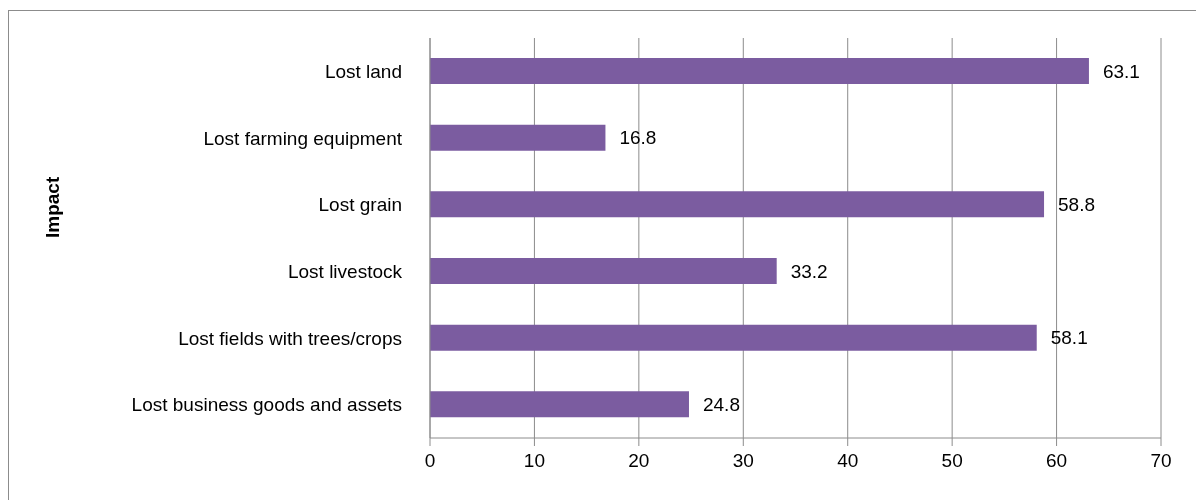  Describe the element at coordinates (1069, 338) in the screenshot. I see `data-label: 58.1` at that location.